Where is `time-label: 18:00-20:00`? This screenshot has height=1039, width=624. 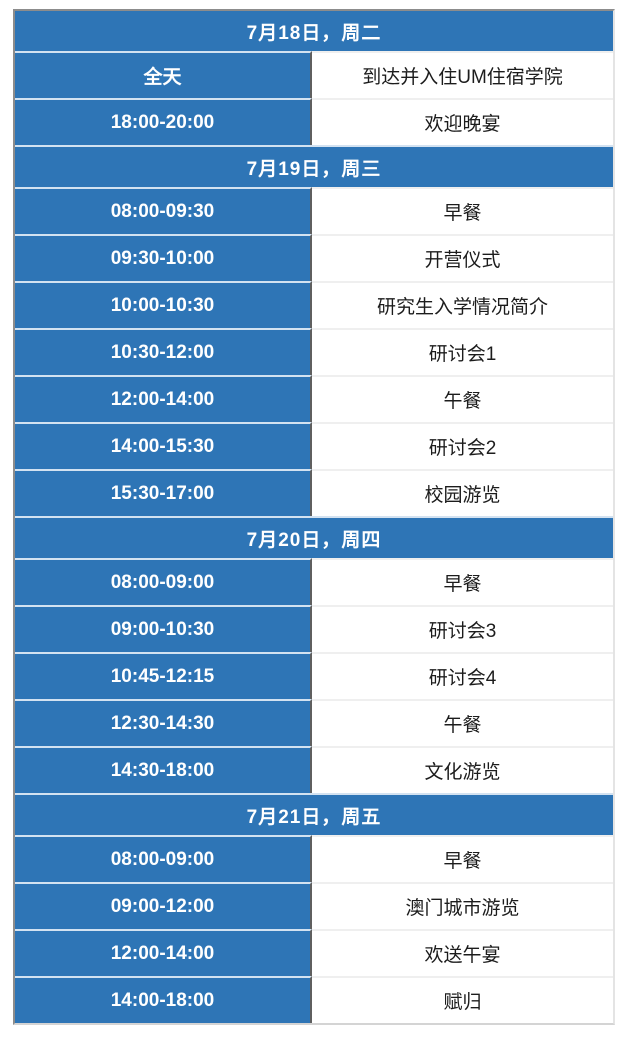 time-label: 18:00-20:00 is located at coordinates (162, 122).